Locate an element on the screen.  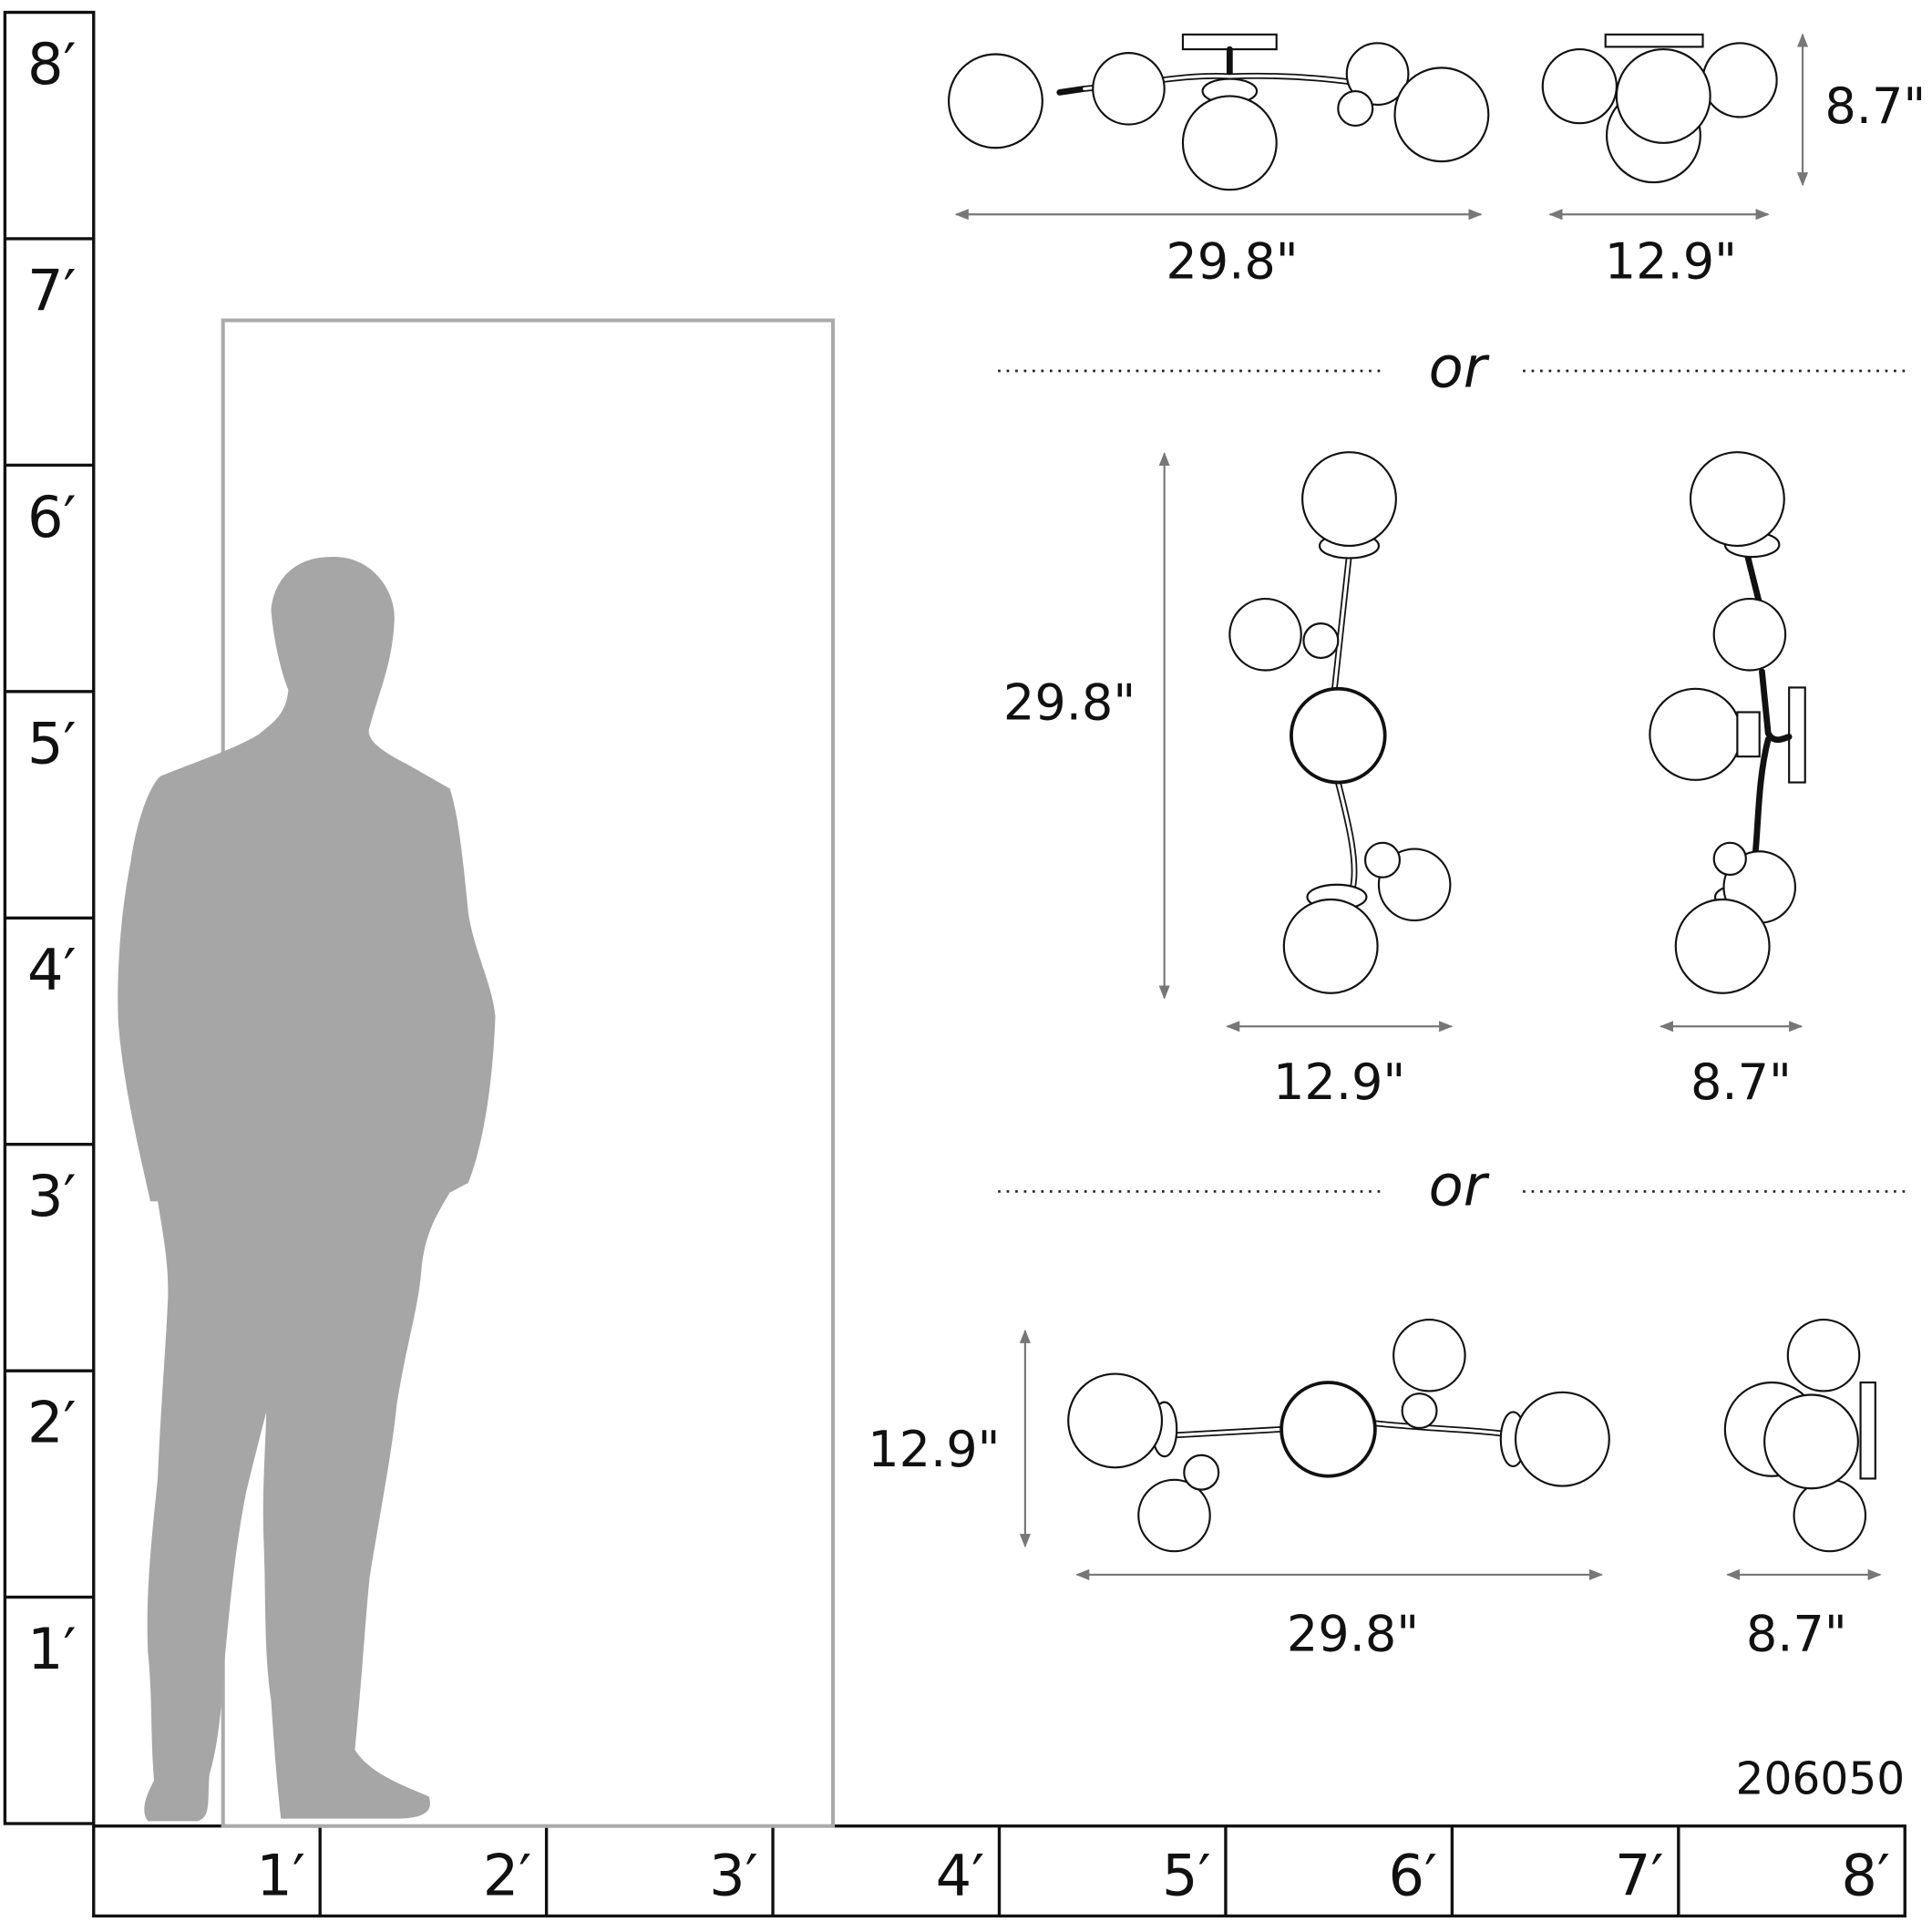
flush-mount-side-view: 12.9" 8.7" is located at coordinates (1733, 162).